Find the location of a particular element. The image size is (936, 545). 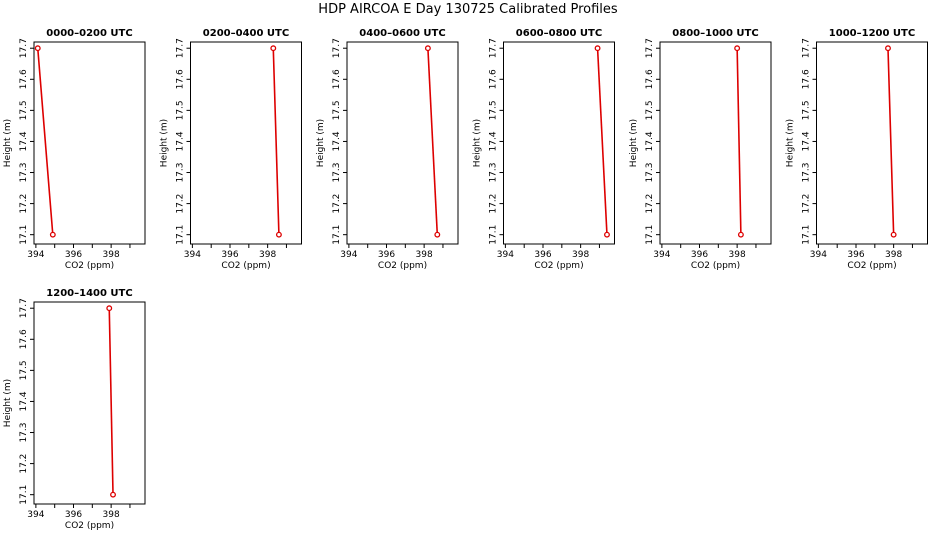

panel-title: 1000–1200 UTC is located at coordinates (872, 33).